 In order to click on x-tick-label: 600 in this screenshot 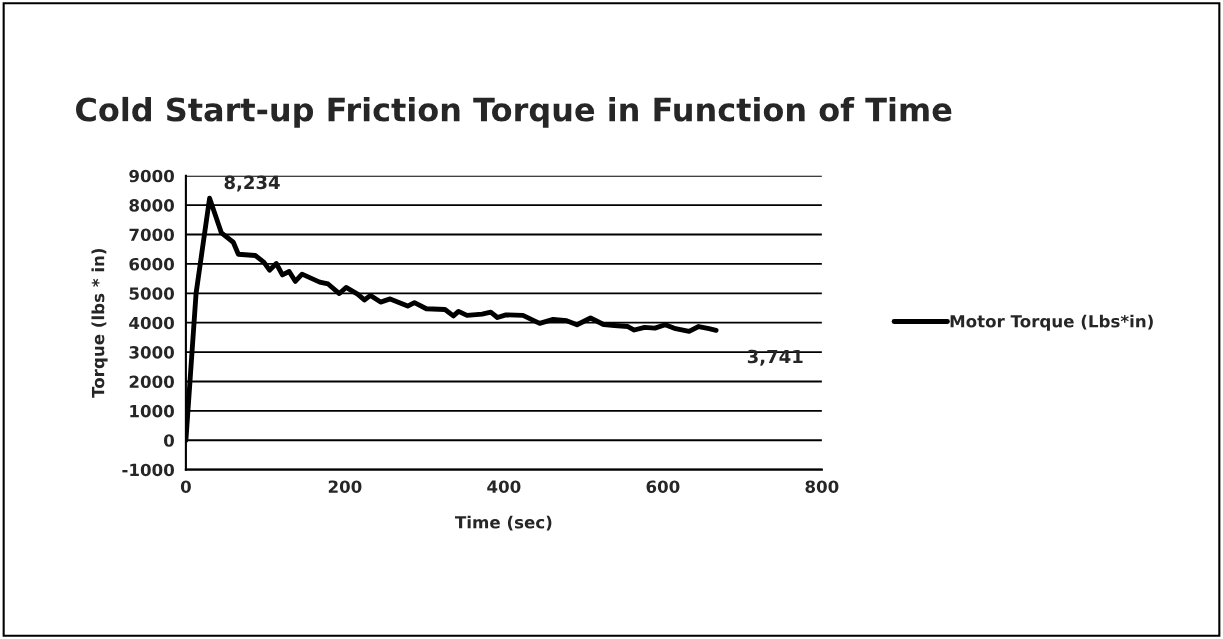, I will do `click(663, 486)`.